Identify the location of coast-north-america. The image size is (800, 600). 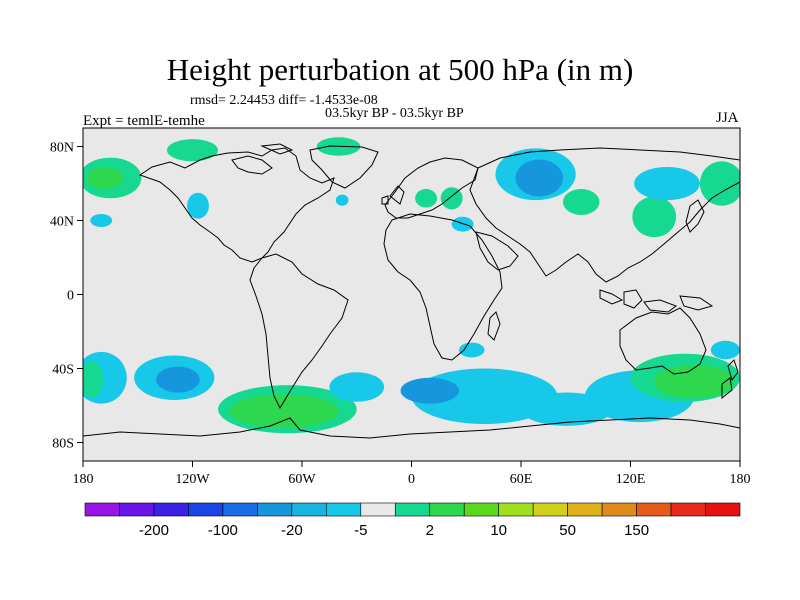
(236, 205).